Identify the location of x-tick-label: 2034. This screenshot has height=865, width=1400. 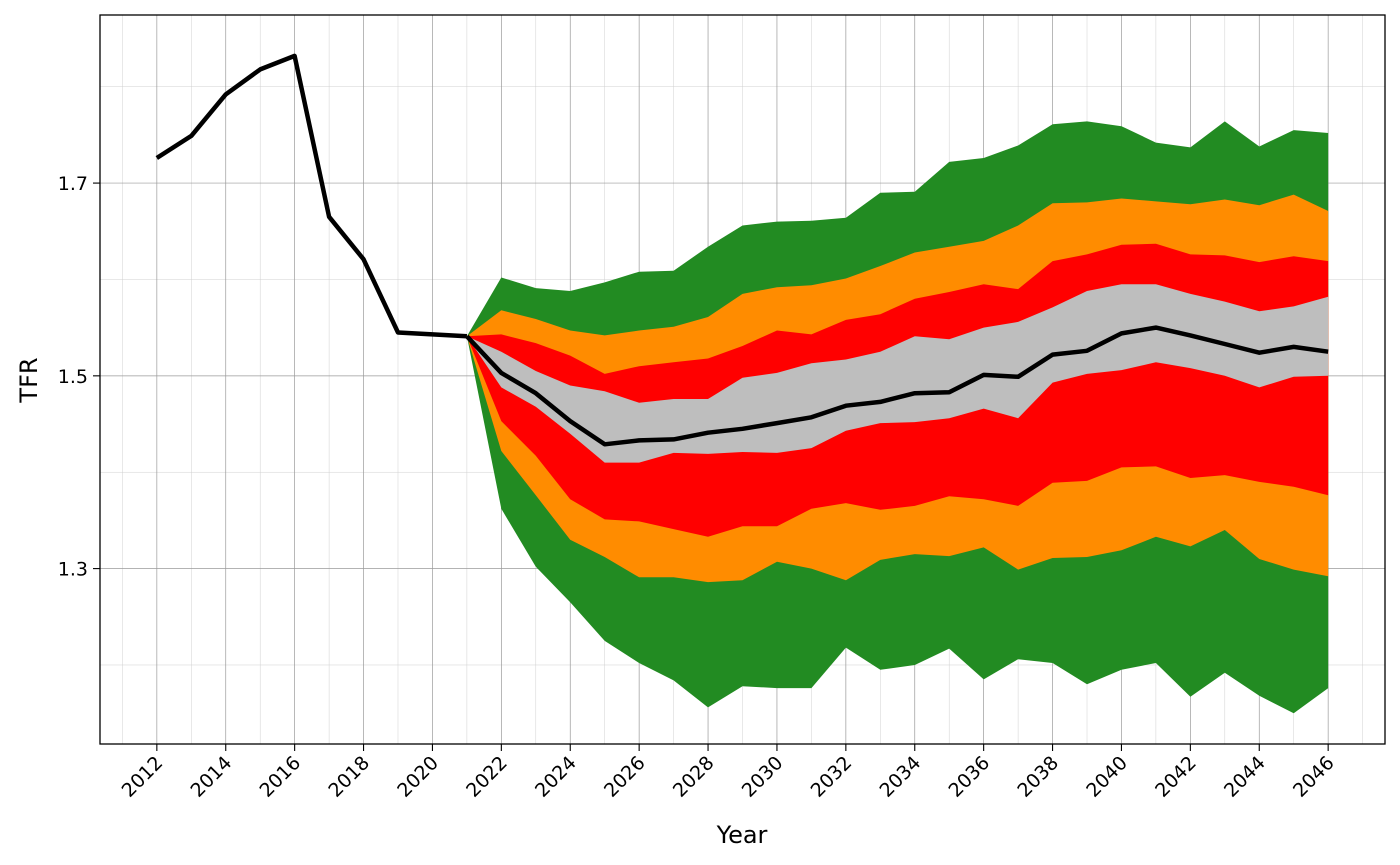
(901, 777).